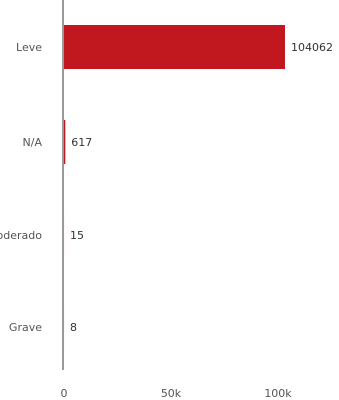 Image resolution: width=339 pixels, height=400 pixels. Describe the element at coordinates (278, 393) in the screenshot. I see `x-tick-label: 100k` at that location.